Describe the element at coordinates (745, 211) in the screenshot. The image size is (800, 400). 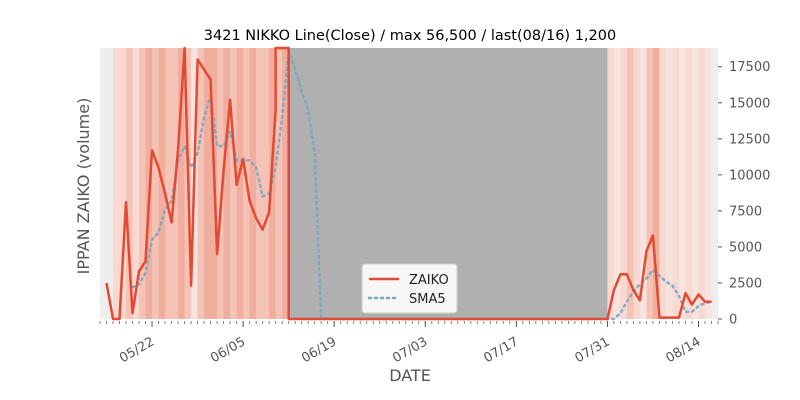
I see `y-tick-label: 7500` at that location.